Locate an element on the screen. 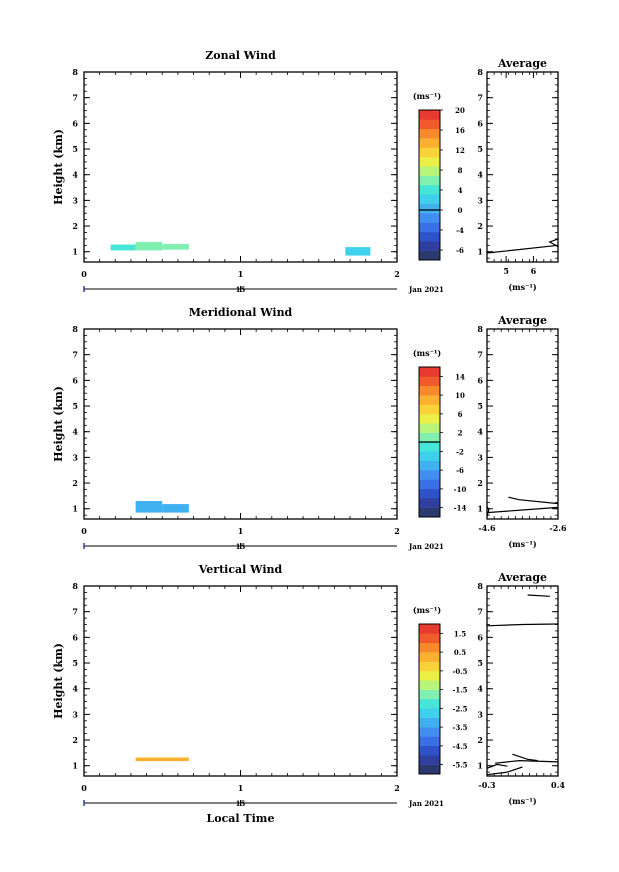 The height and width of the screenshot is (872, 619). colorbar-tick-label: 16 is located at coordinates (460, 130).